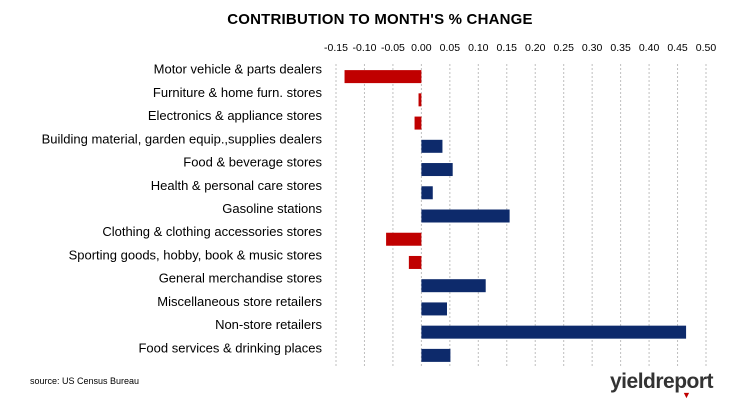 This screenshot has width=730, height=402. What do you see at coordinates (272, 208) in the screenshot?
I see `category-label: Gasoline stations` at bounding box center [272, 208].